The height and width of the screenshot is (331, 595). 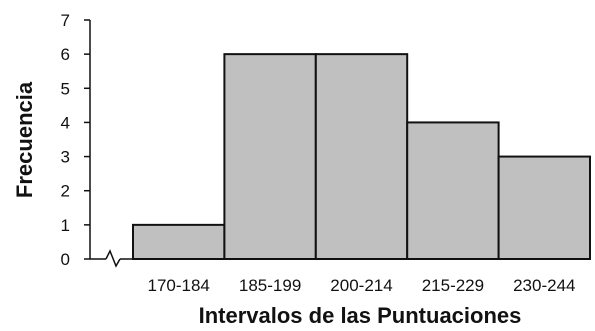 I want to click on axis-break-mark, so click(x=113, y=258).